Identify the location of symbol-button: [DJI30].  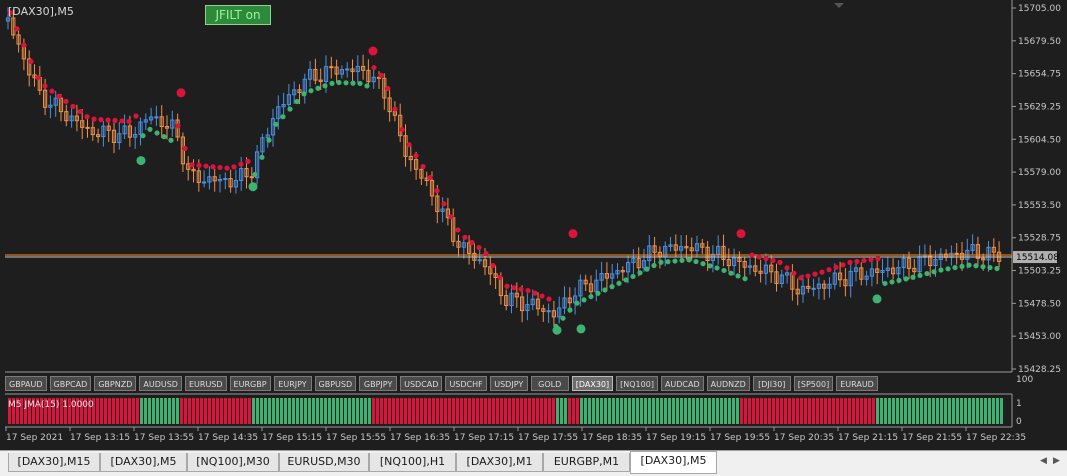
(771, 383).